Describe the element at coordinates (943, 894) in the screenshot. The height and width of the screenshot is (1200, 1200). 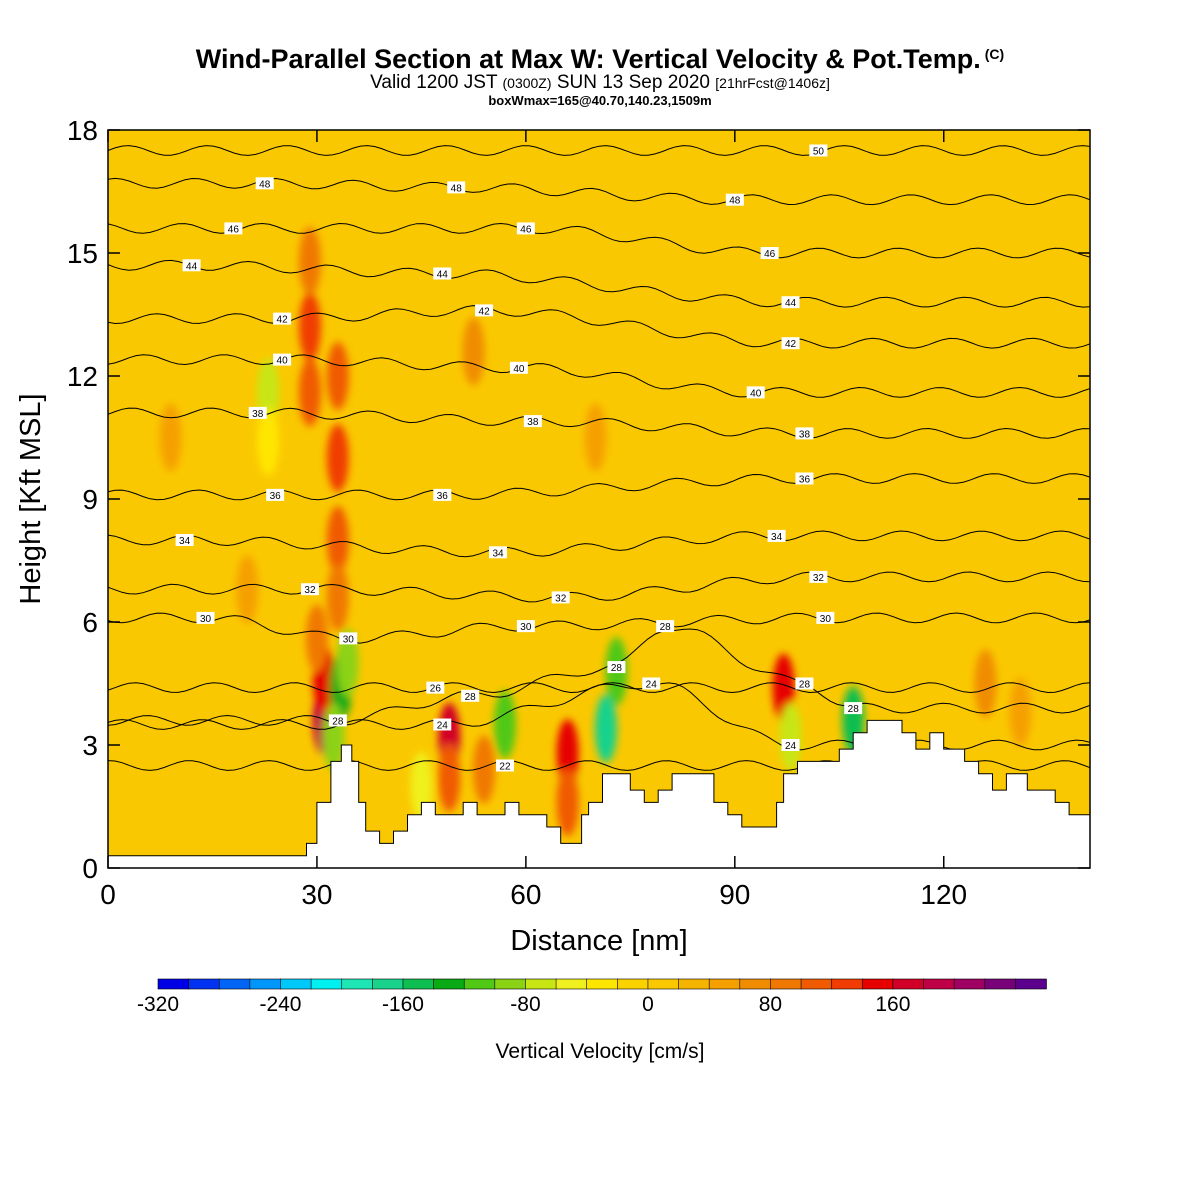
I see `x-tick-label: 120` at that location.